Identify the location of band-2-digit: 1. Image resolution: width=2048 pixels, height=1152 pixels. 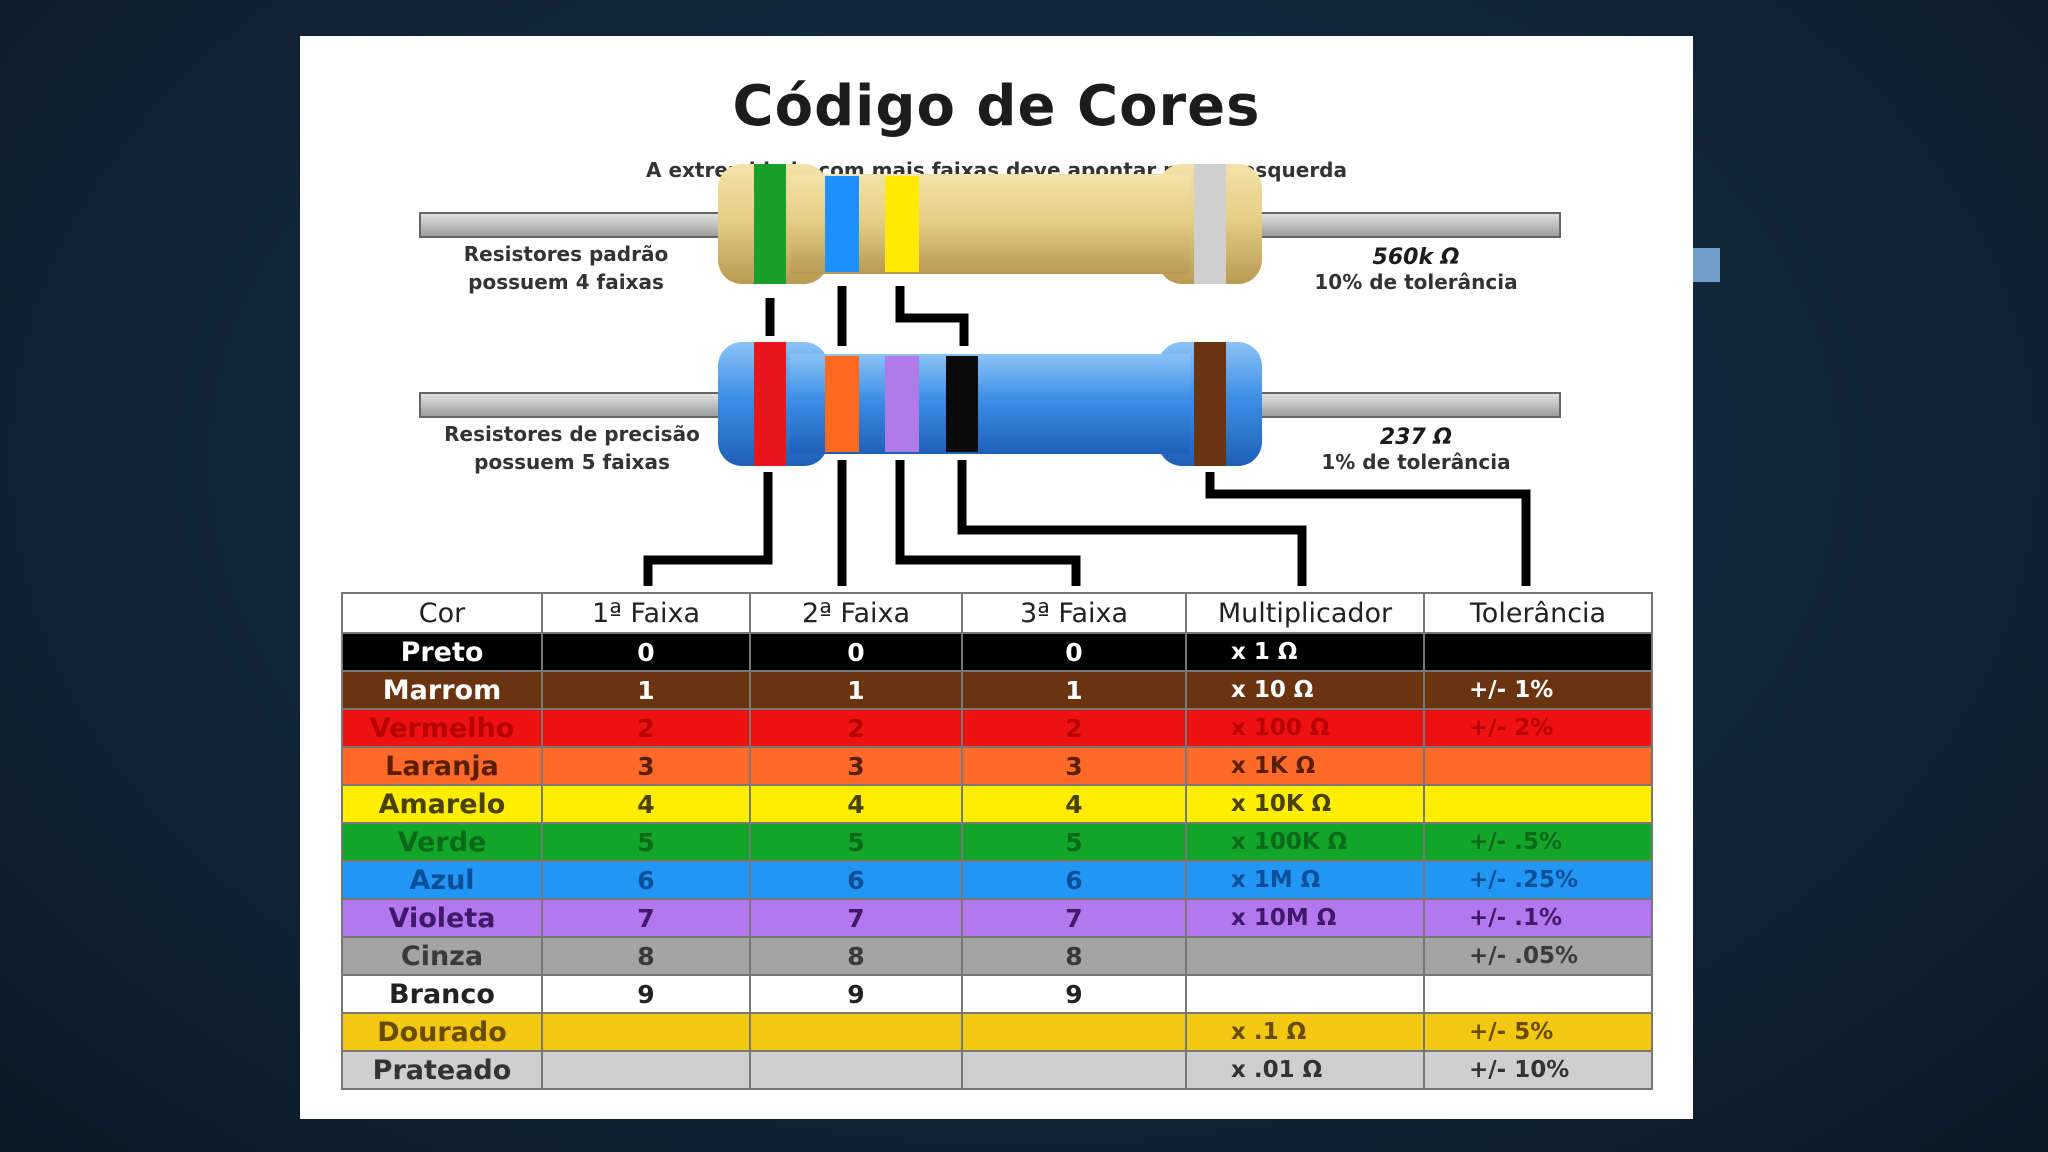
(856, 690).